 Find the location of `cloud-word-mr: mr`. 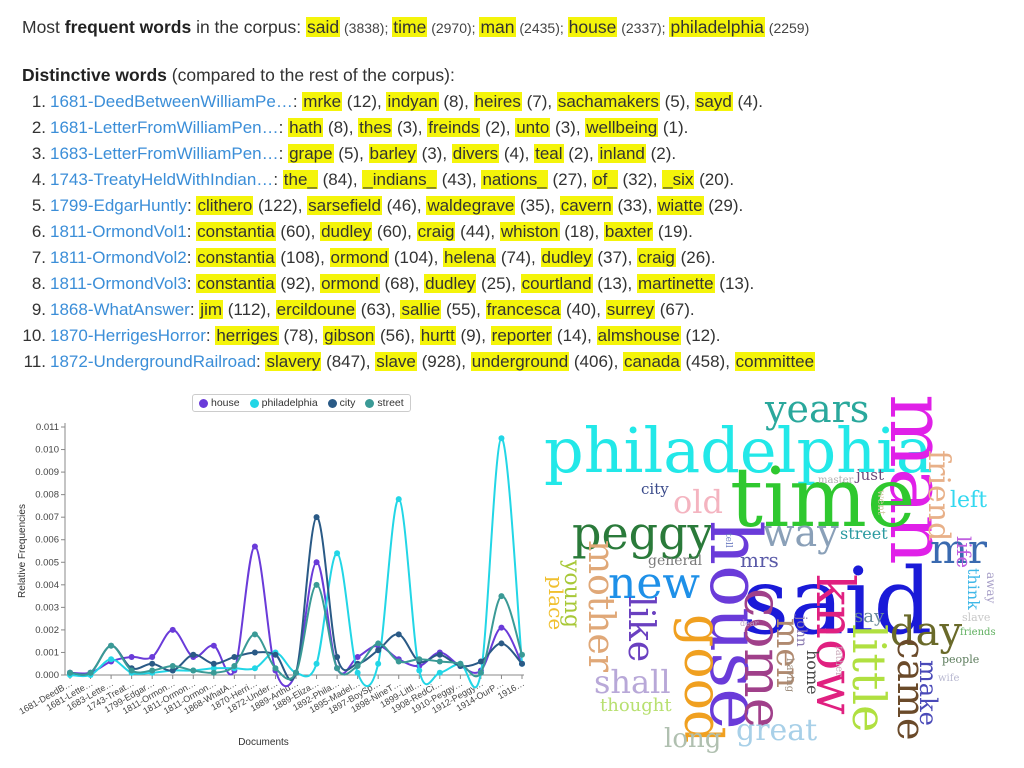

cloud-word-mr: mr is located at coordinates (959, 550).